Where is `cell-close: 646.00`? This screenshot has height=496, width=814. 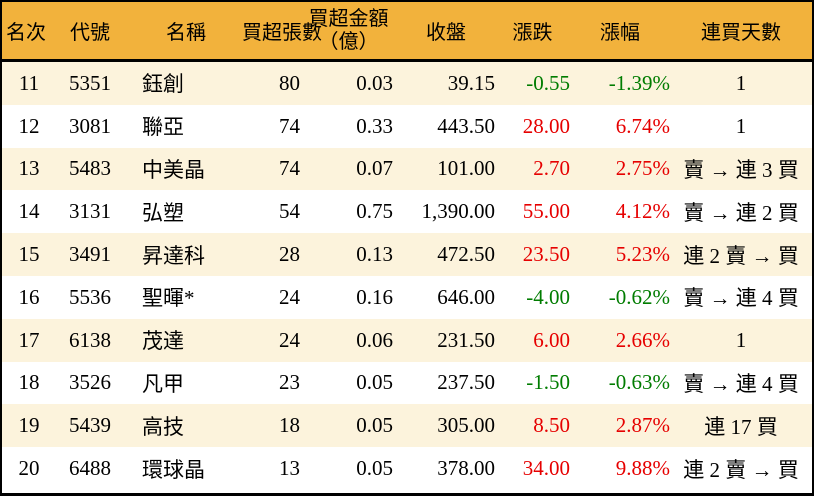 cell-close: 646.00 is located at coordinates (466, 296).